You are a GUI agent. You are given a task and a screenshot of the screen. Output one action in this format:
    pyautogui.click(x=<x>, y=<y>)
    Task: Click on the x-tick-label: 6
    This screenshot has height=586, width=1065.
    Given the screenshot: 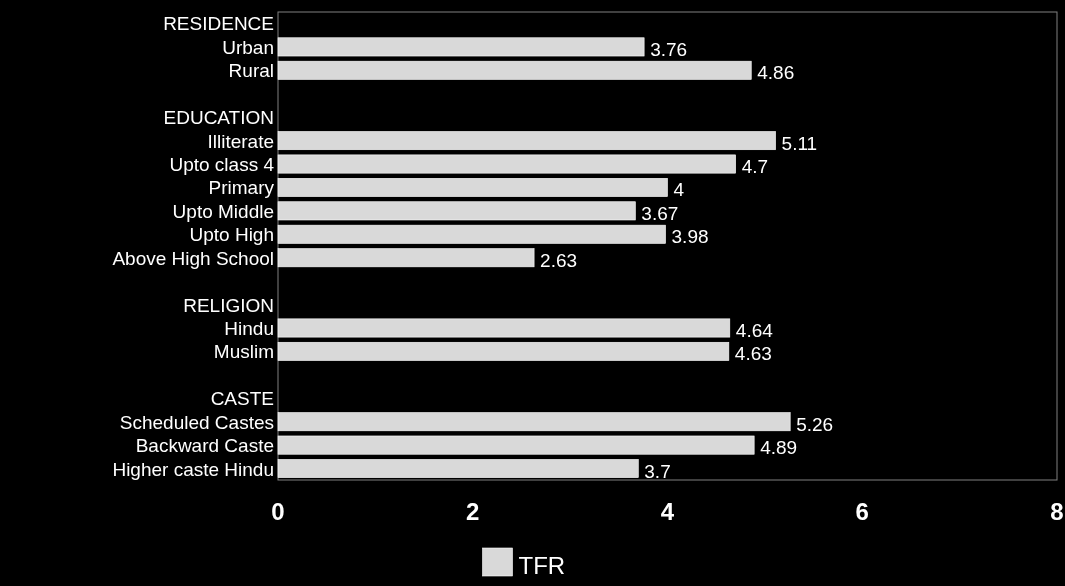 What is the action you would take?
    pyautogui.click(x=862, y=511)
    